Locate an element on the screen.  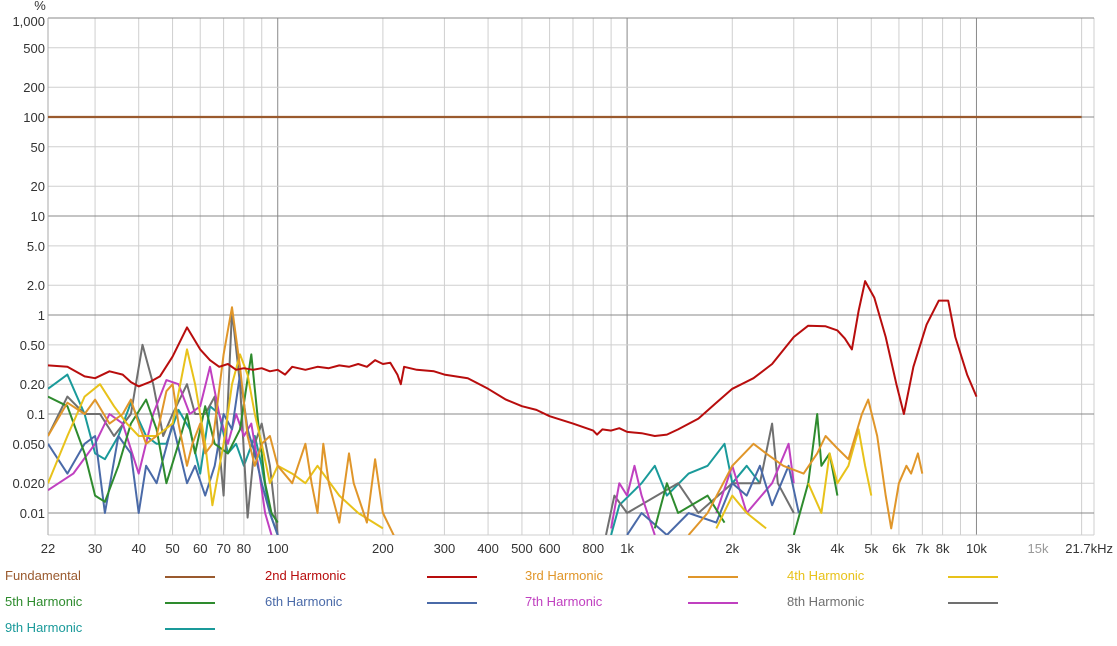
y-tick-label: 0.01 is located at coordinates (32, 513).